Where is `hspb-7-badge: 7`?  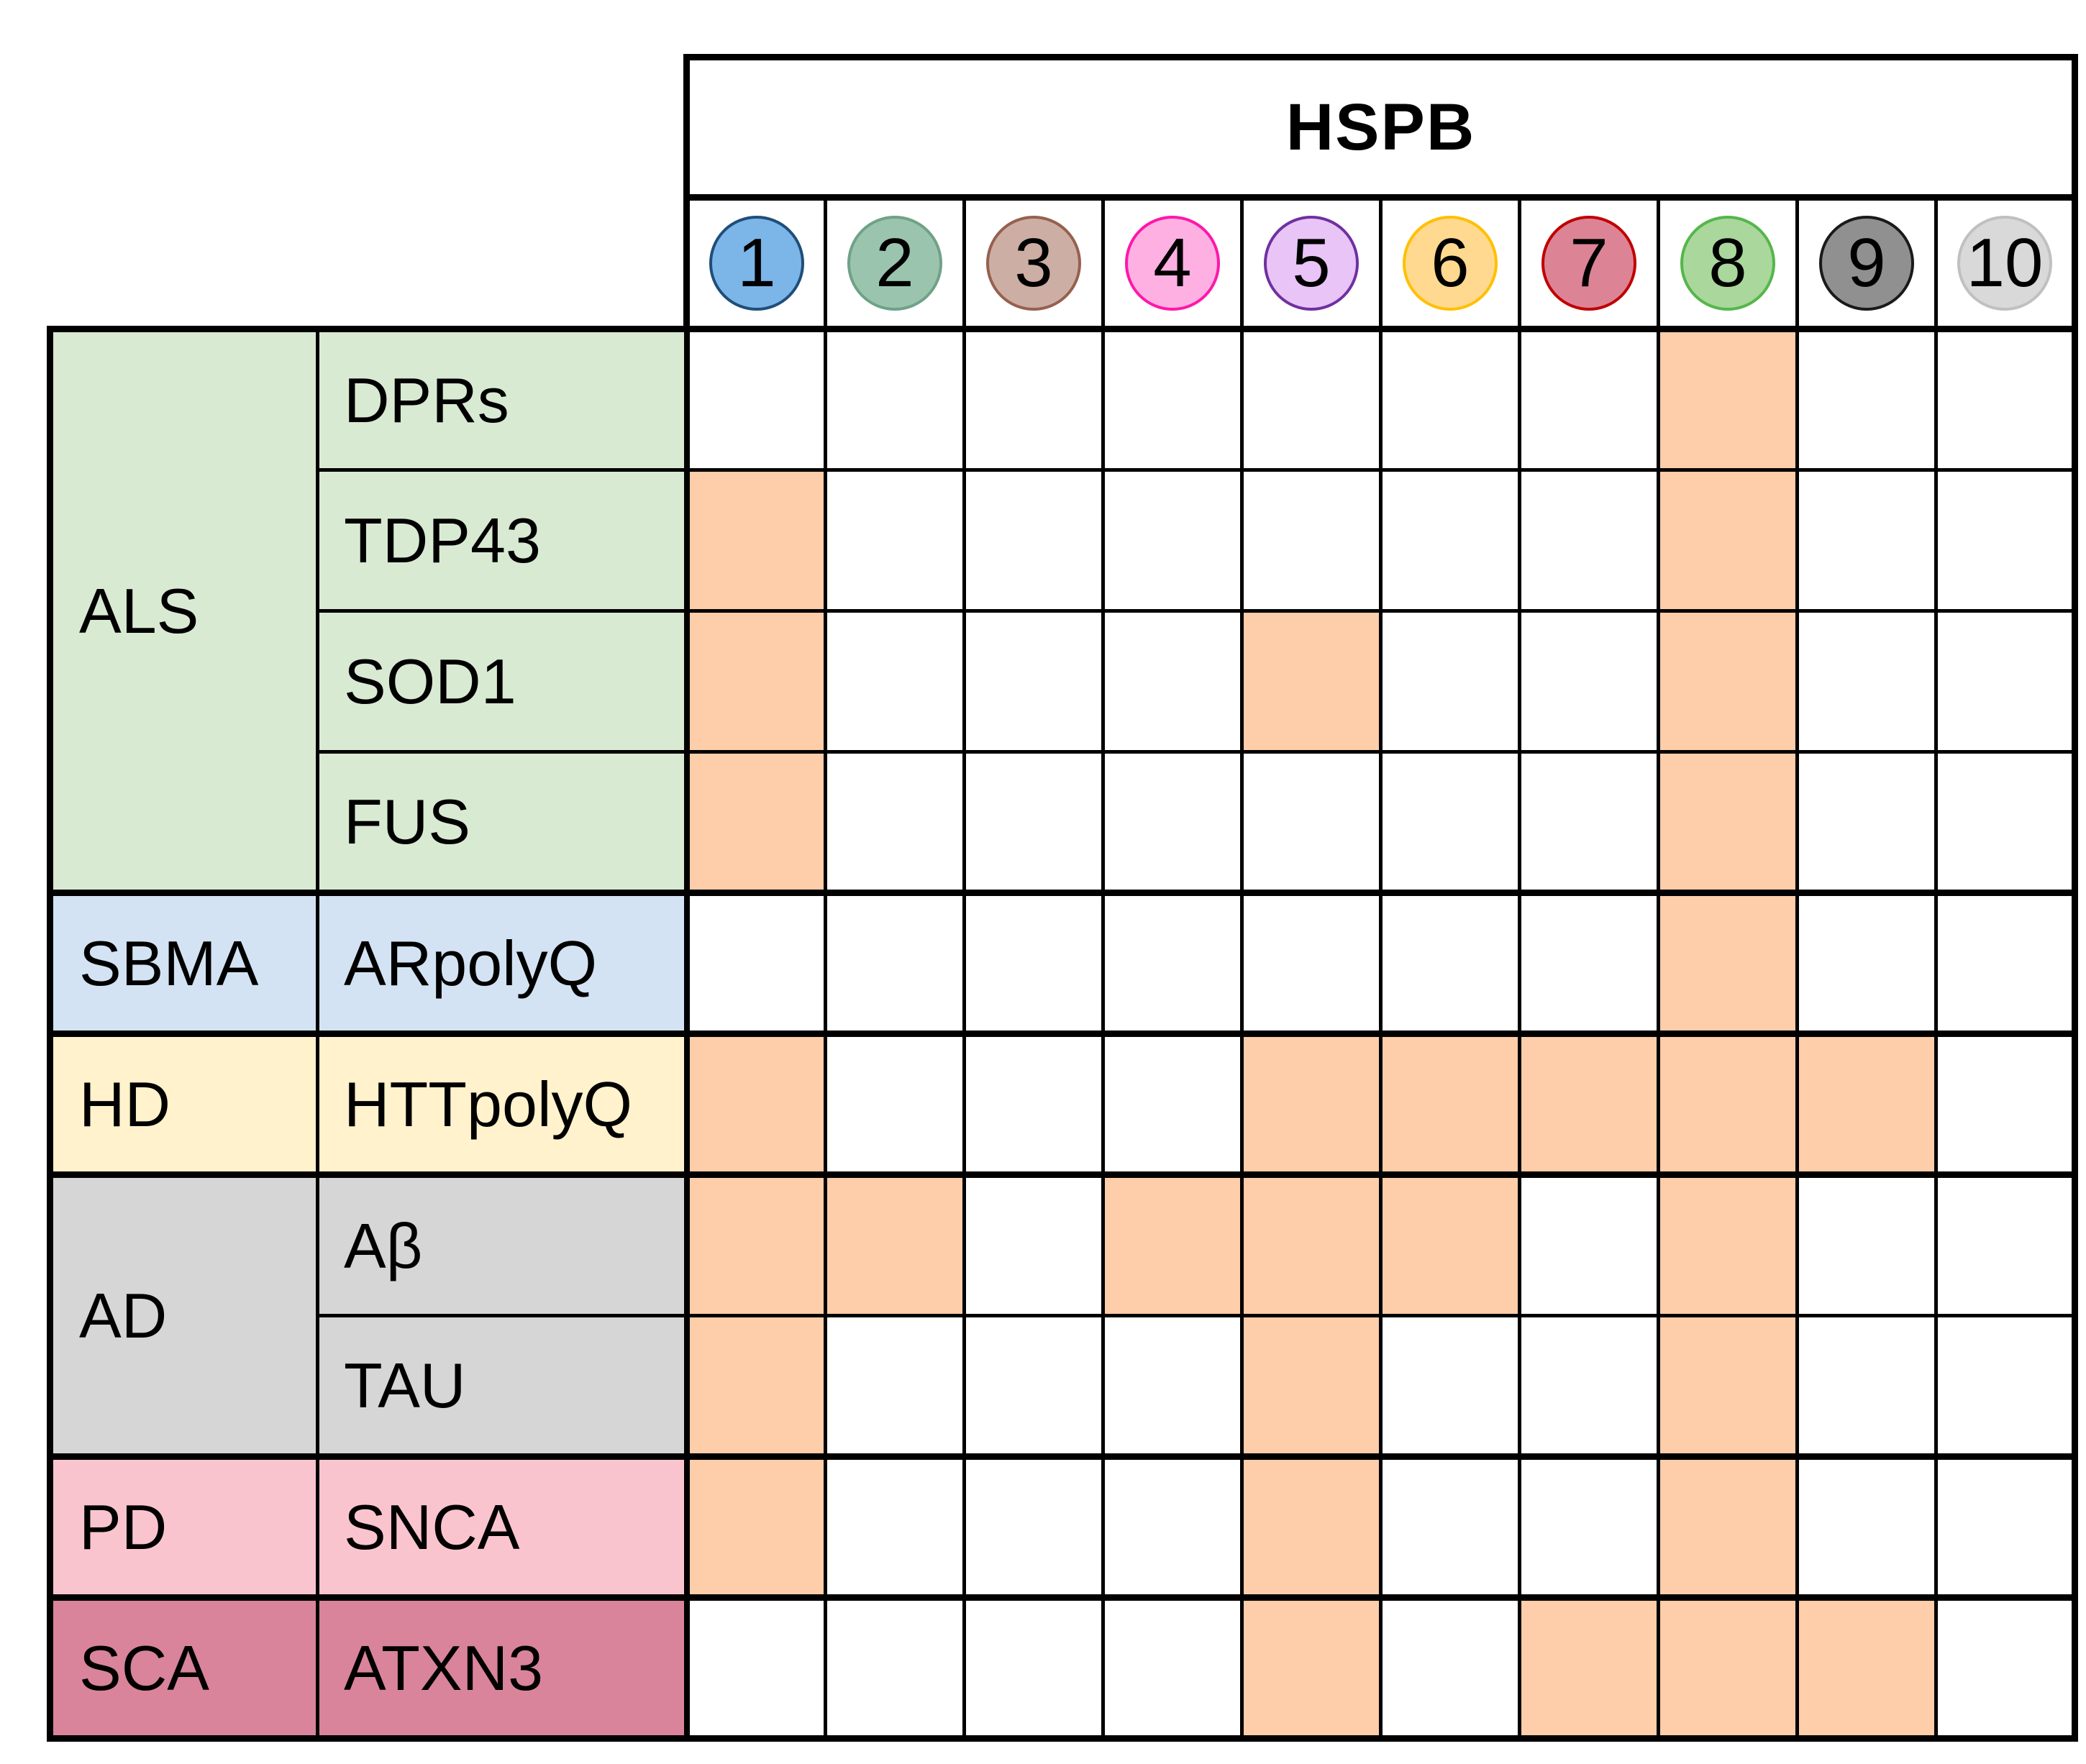 hspb-7-badge: 7 is located at coordinates (1588, 263).